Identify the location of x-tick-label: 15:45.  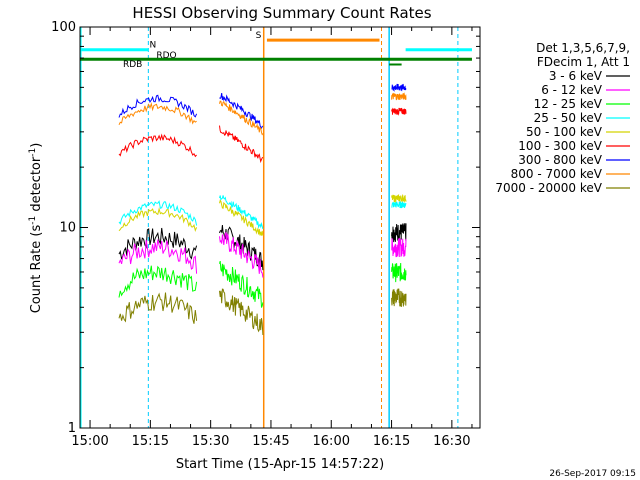
(270, 441).